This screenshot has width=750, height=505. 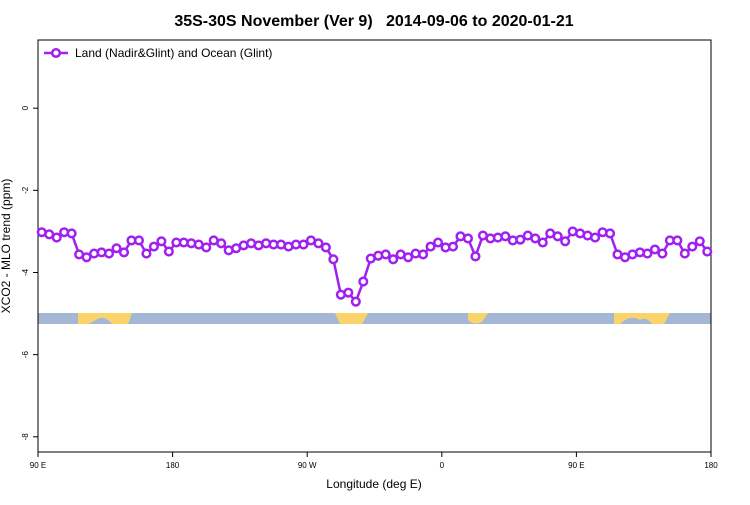 I want to click on land-ocean-strip, so click(x=374, y=318).